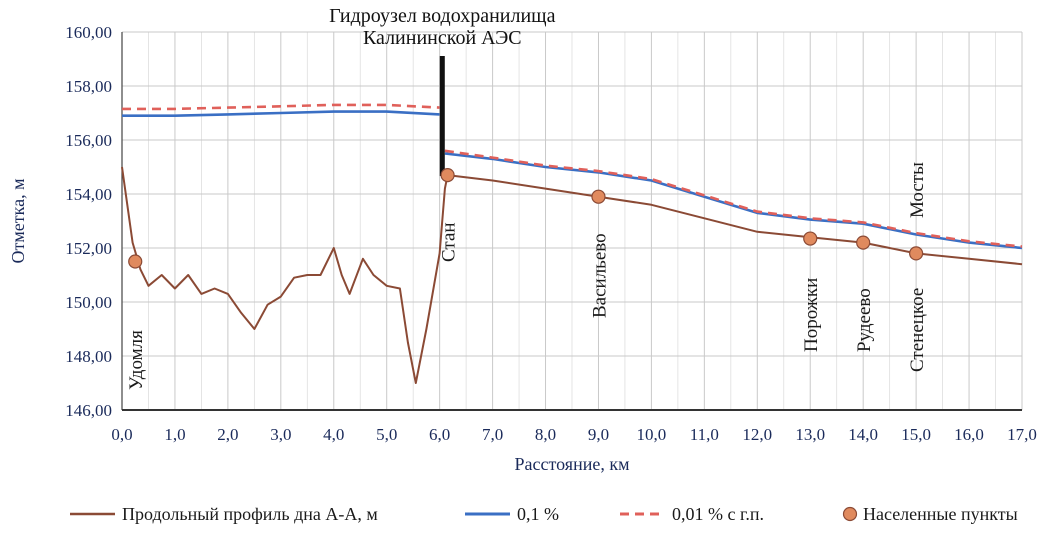 The height and width of the screenshot is (535, 1046). Describe the element at coordinates (1022, 434) in the screenshot. I see `x-tick-label: 17,0` at that location.